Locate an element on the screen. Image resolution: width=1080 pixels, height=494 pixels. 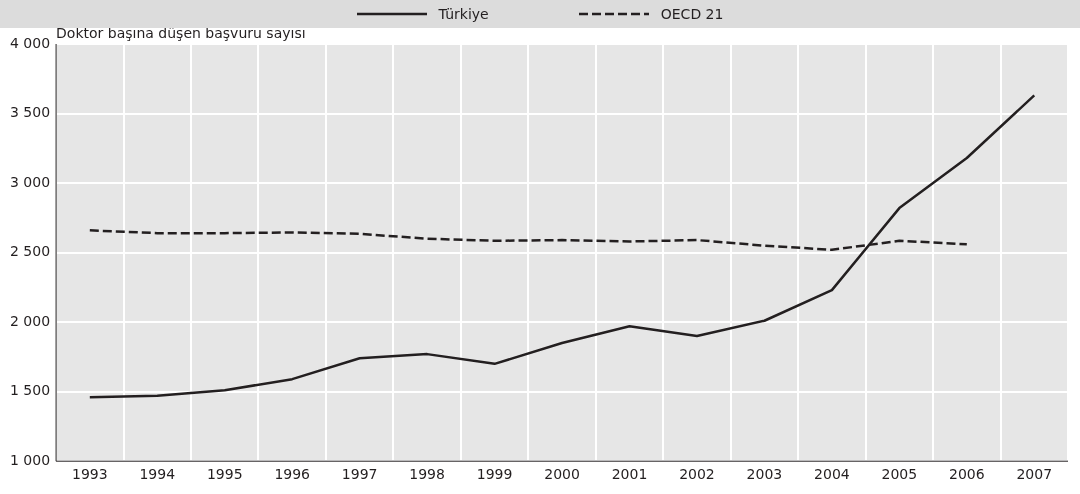
legend-label: OECD 21 is located at coordinates (692, 14).